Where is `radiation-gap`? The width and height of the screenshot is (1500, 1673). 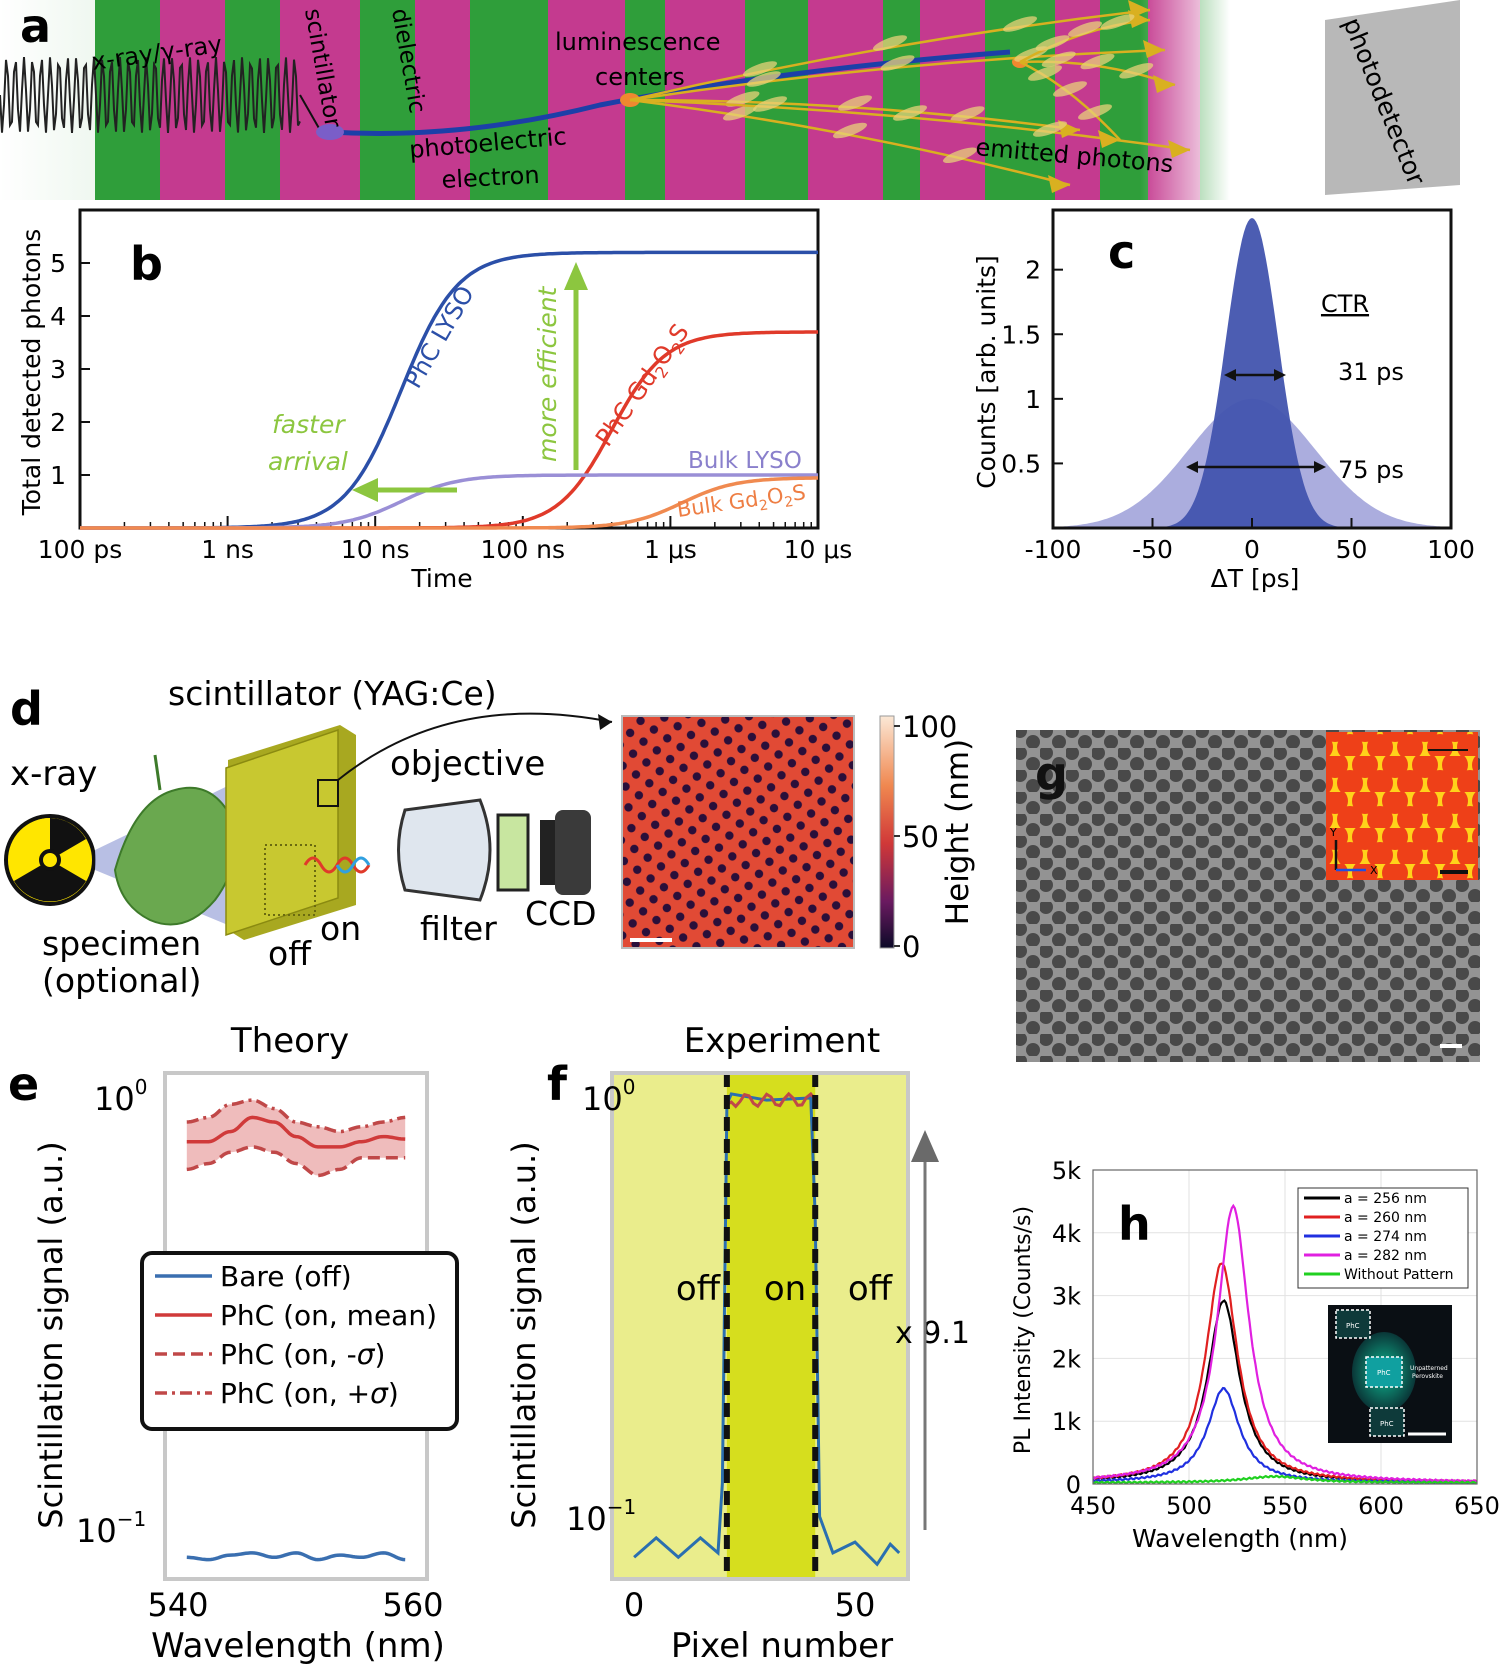
radiation-gap is located at coordinates (32, 839).